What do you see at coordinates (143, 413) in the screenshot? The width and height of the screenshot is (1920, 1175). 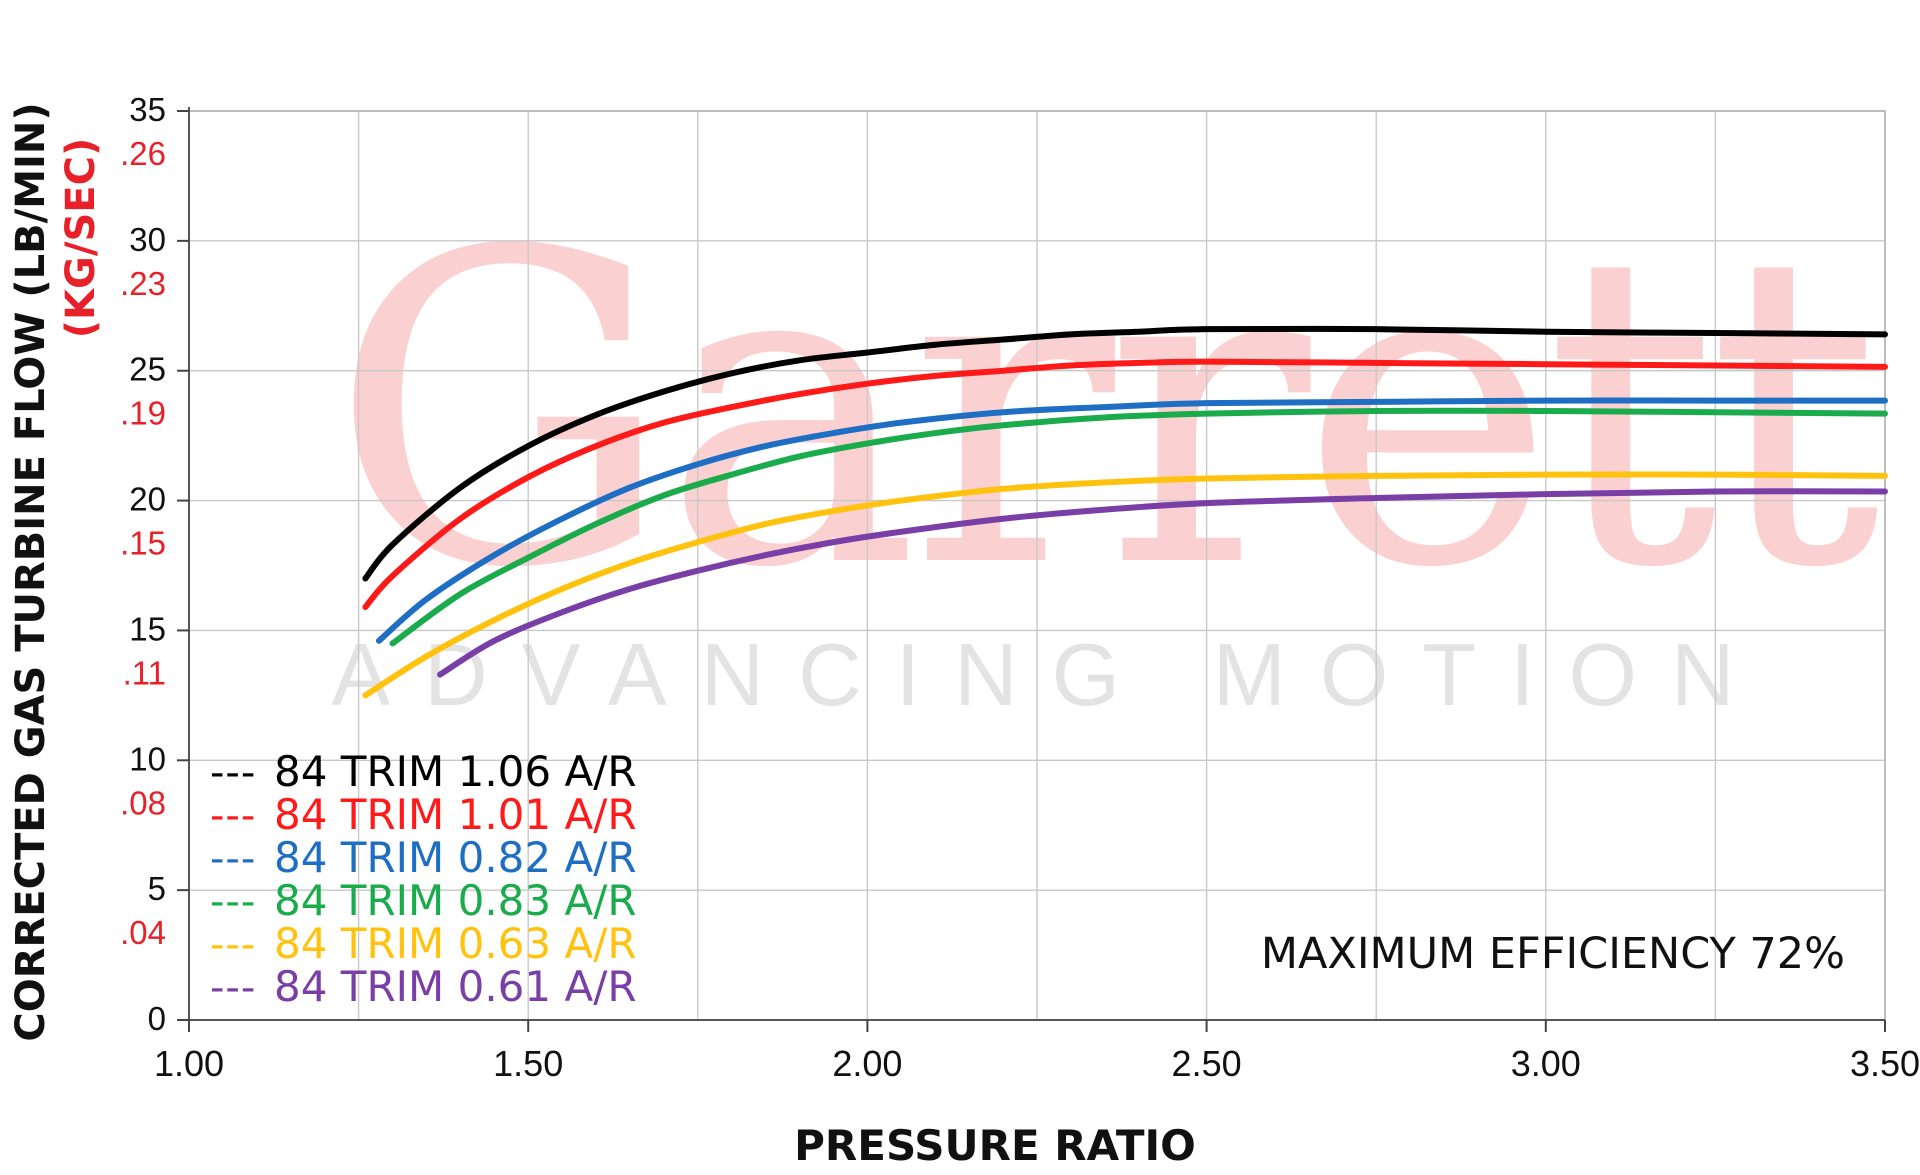 I see `y-tick-label-secondary: .19` at bounding box center [143, 413].